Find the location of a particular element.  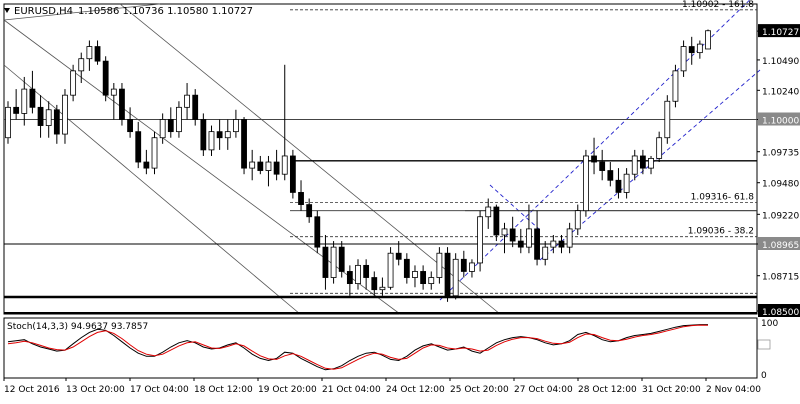

stoch-scale-box is located at coordinates (764, 344).